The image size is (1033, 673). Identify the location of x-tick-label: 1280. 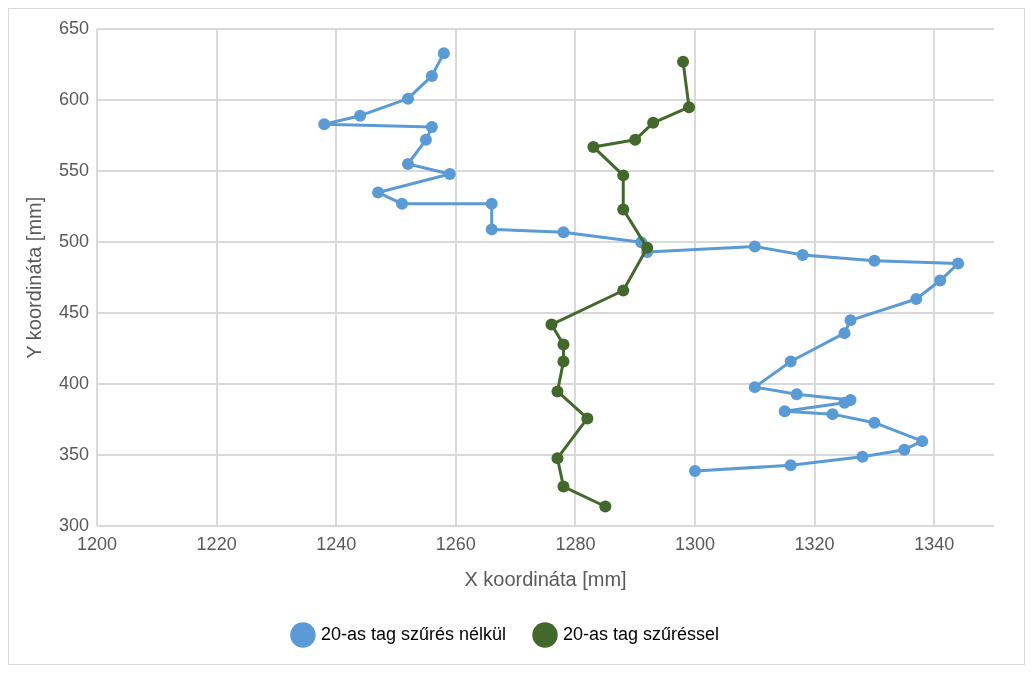
(575, 544).